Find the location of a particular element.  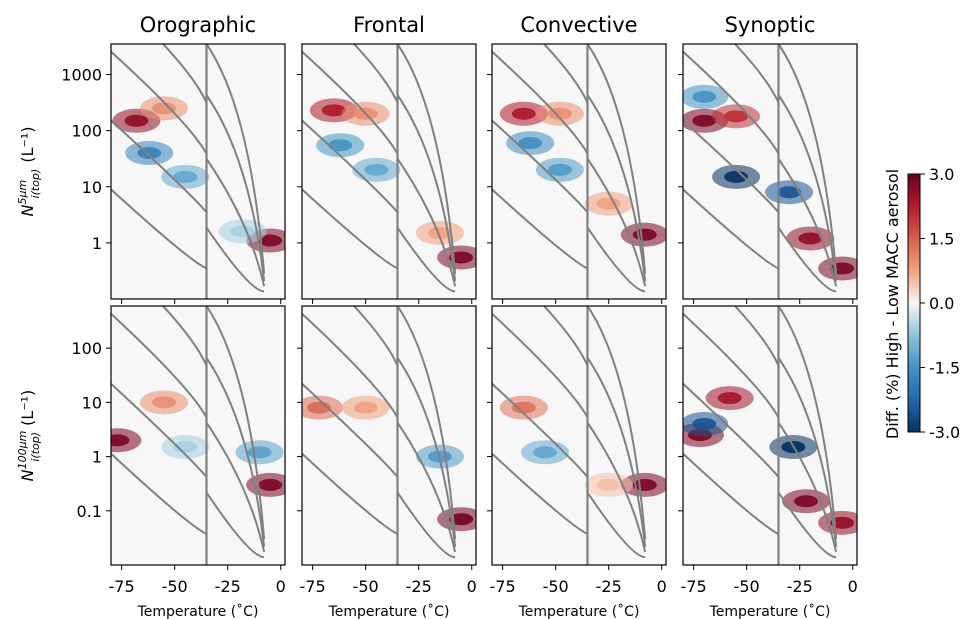

panel-background is located at coordinates (579, 435).